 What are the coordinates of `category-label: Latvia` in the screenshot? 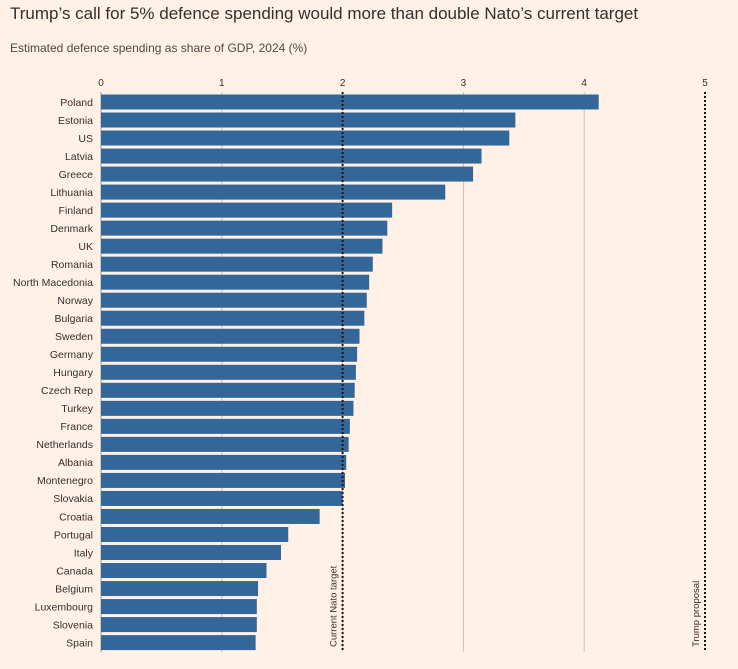 It's located at (79, 157).